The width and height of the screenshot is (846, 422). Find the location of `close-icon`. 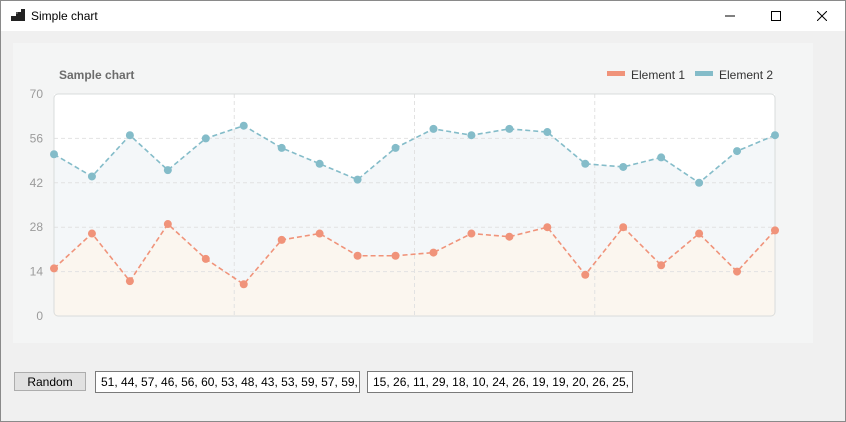

close-icon is located at coordinates (822, 16).